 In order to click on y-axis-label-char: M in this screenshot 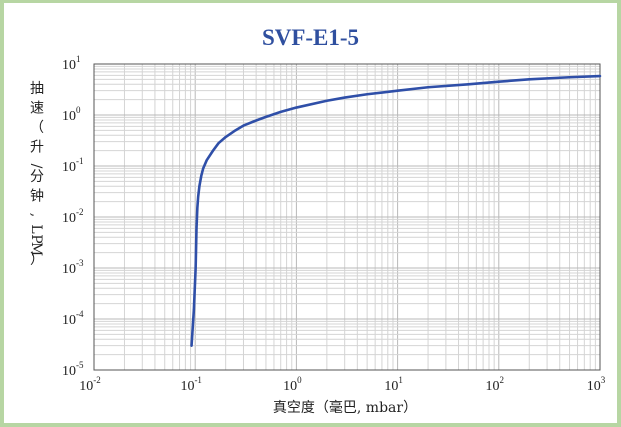, I will do `click(36, 249)`.